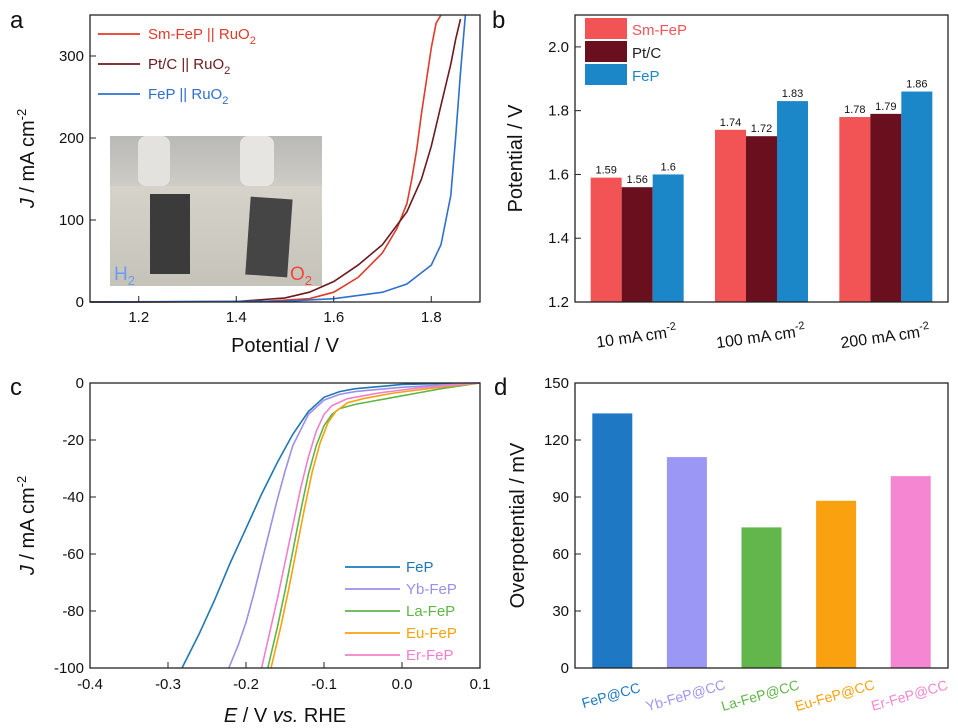 The height and width of the screenshot is (728, 958). Describe the element at coordinates (17, 20) in the screenshot. I see `panel-label-a: a` at that location.